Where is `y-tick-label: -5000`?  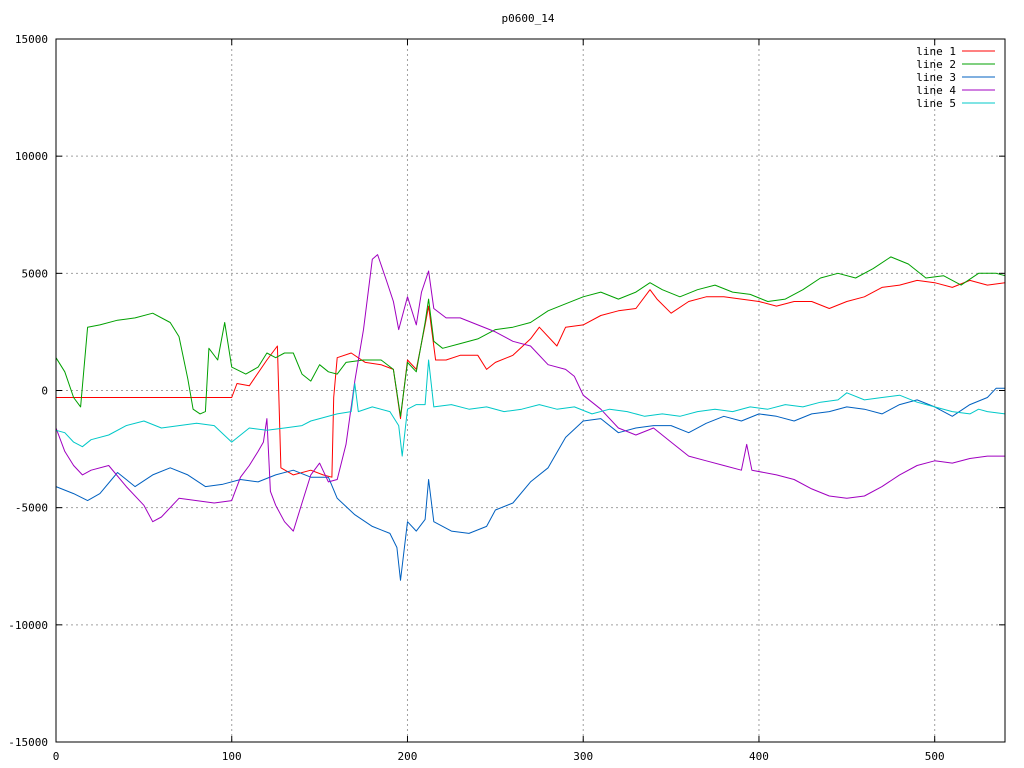
y-tick-label: -5000 is located at coordinates (31, 508).